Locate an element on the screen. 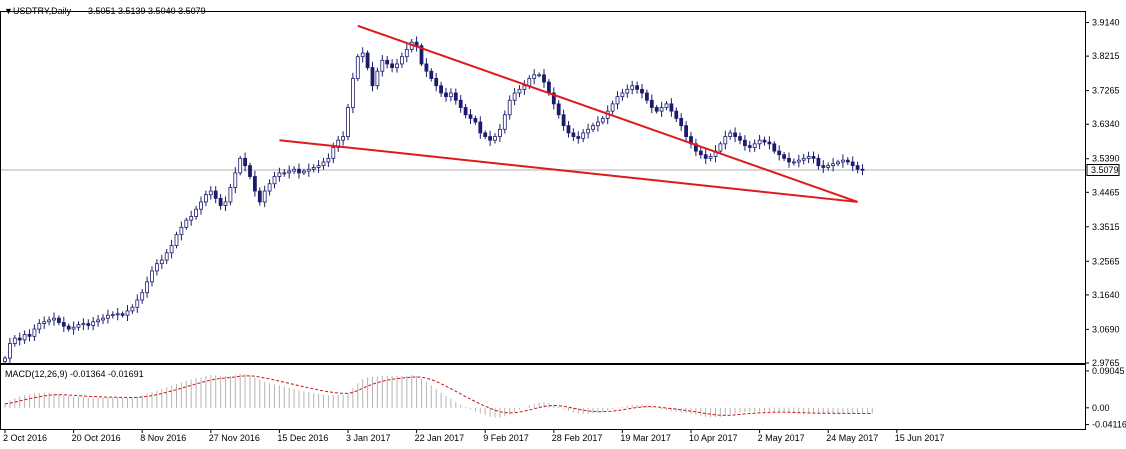 This screenshot has width=1126, height=449. time-tick-label: 20 Oct 2016 is located at coordinates (96, 438).